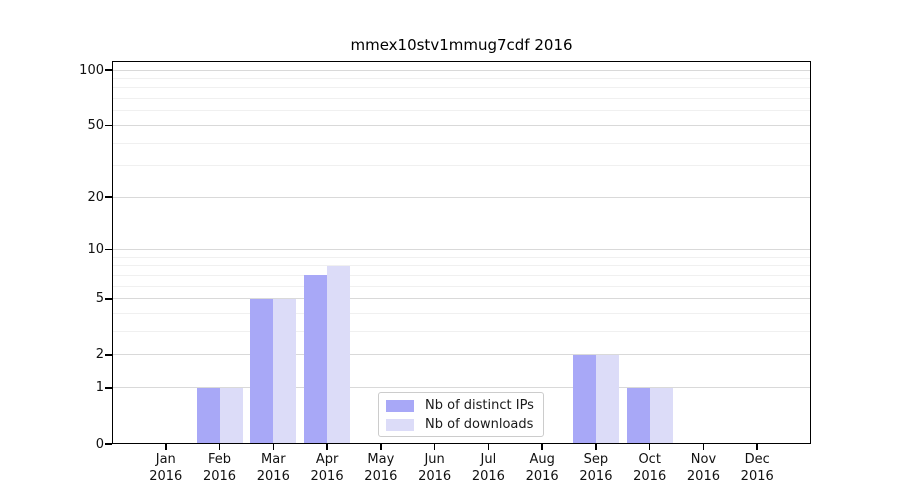 The height and width of the screenshot is (500, 900). Describe the element at coordinates (461, 45) in the screenshot. I see `chart-title: mmex10stv1mmug7cdf 2016` at that location.